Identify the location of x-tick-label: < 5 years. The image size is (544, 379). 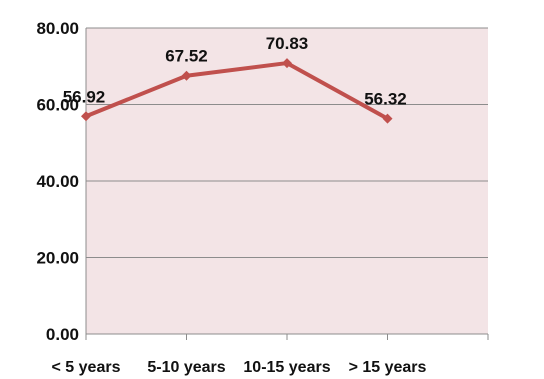
(86, 367).